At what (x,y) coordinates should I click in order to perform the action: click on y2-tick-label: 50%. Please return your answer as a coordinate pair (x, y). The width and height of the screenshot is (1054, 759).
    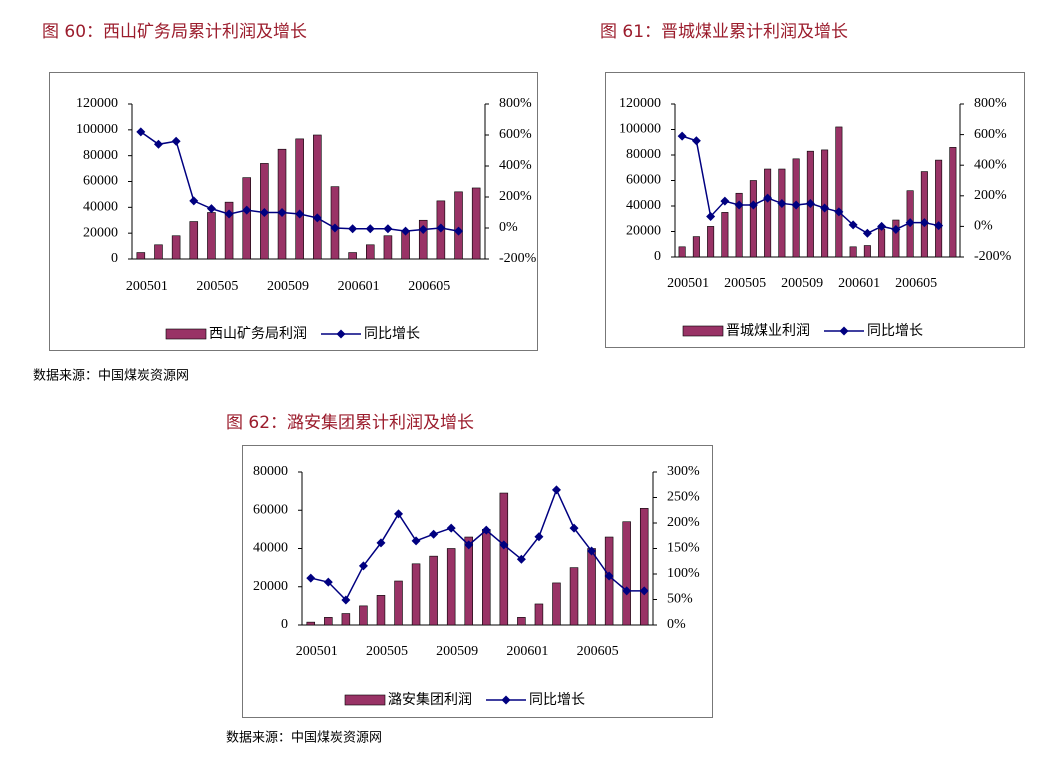
    Looking at the image, I should click on (680, 599).